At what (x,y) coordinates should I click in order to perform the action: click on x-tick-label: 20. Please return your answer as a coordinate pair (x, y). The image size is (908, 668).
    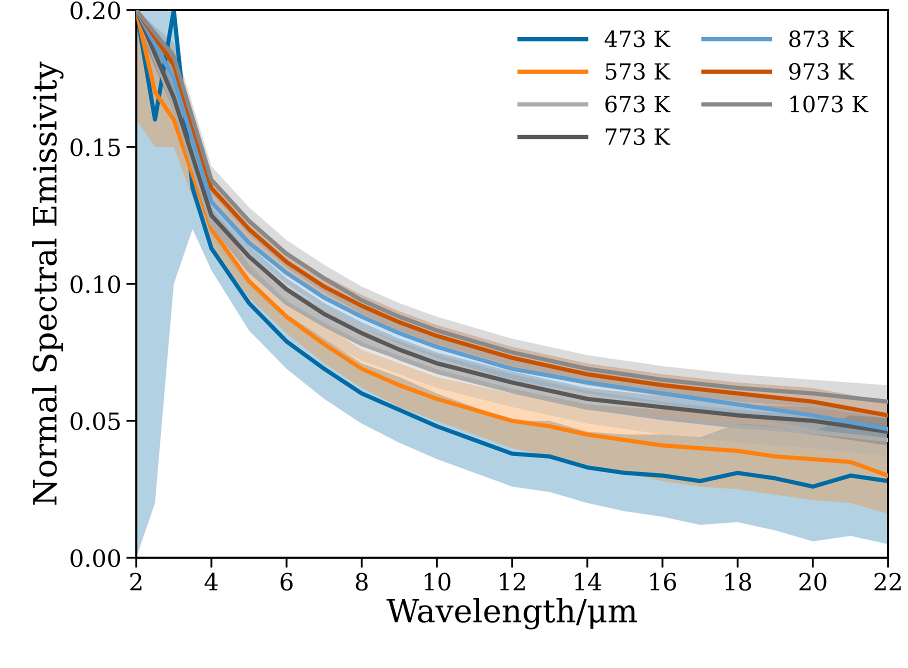
    Looking at the image, I should click on (812, 581).